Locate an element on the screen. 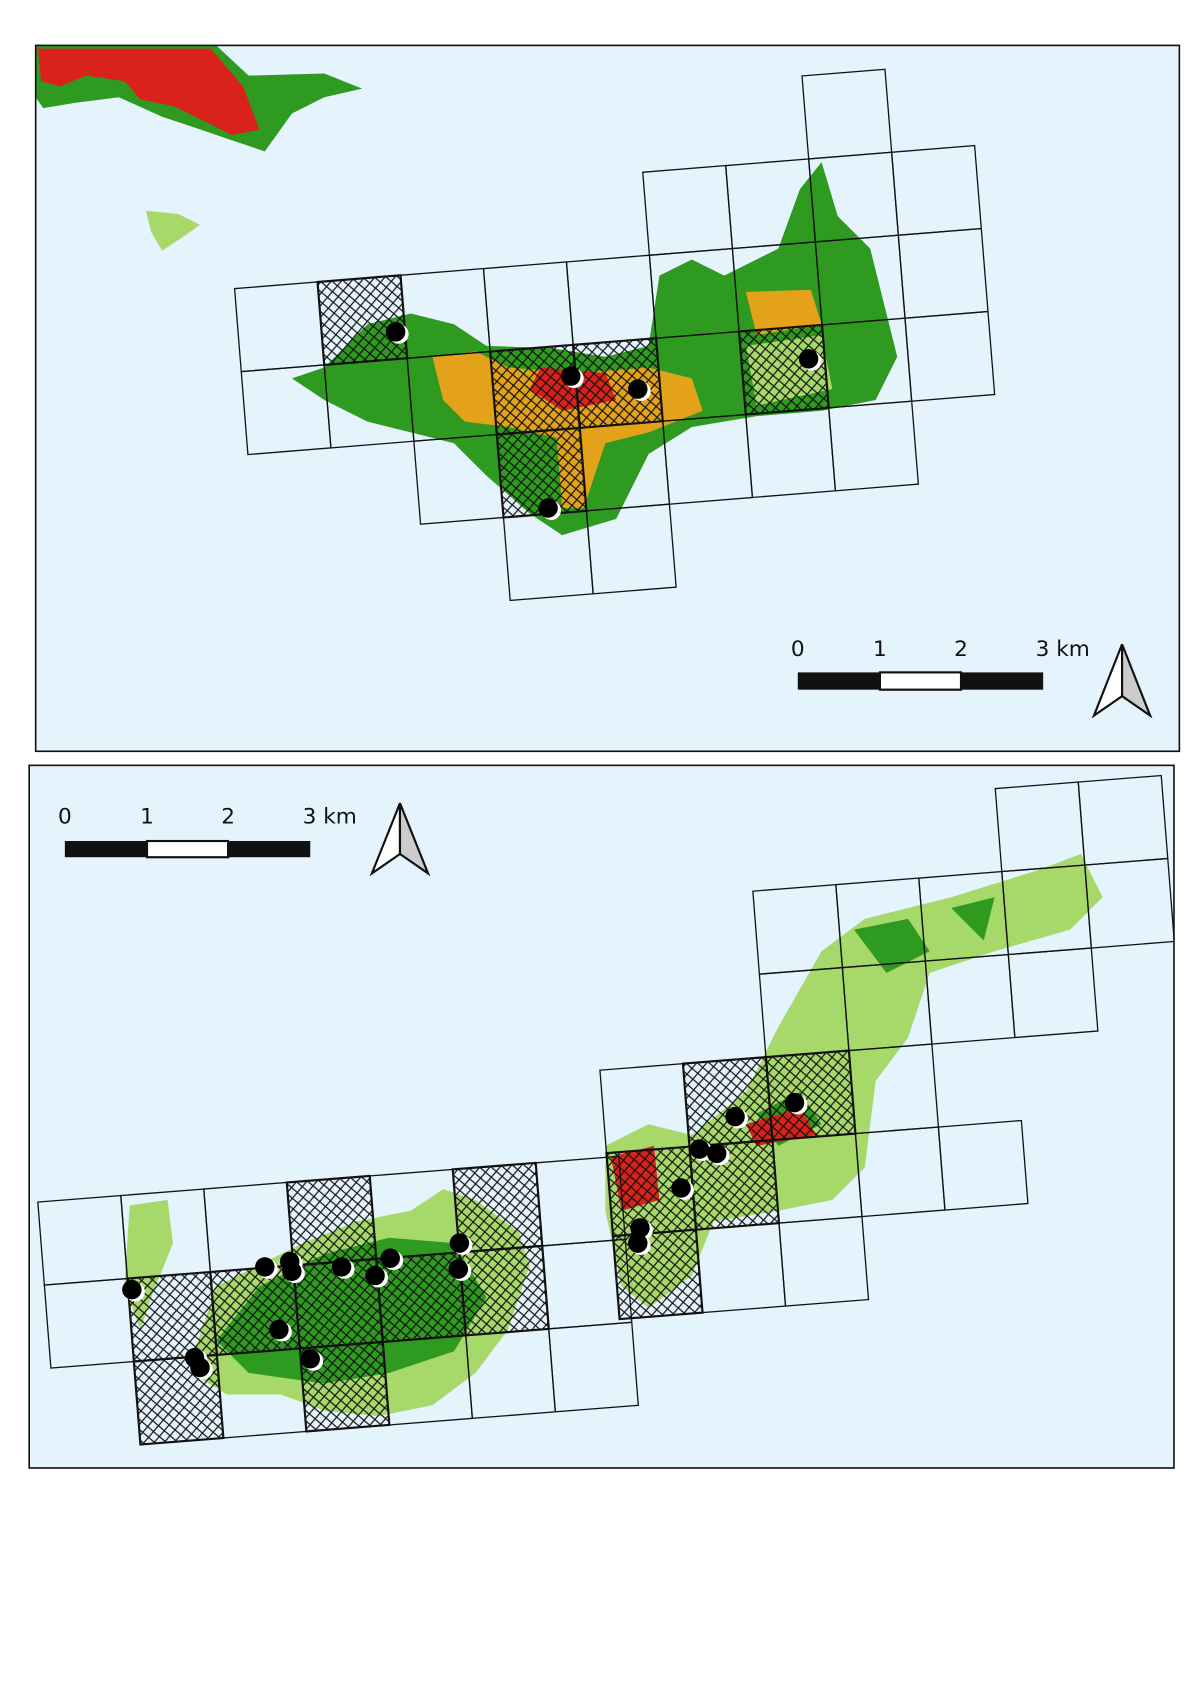  urban-north is located at coordinates (148, 92).